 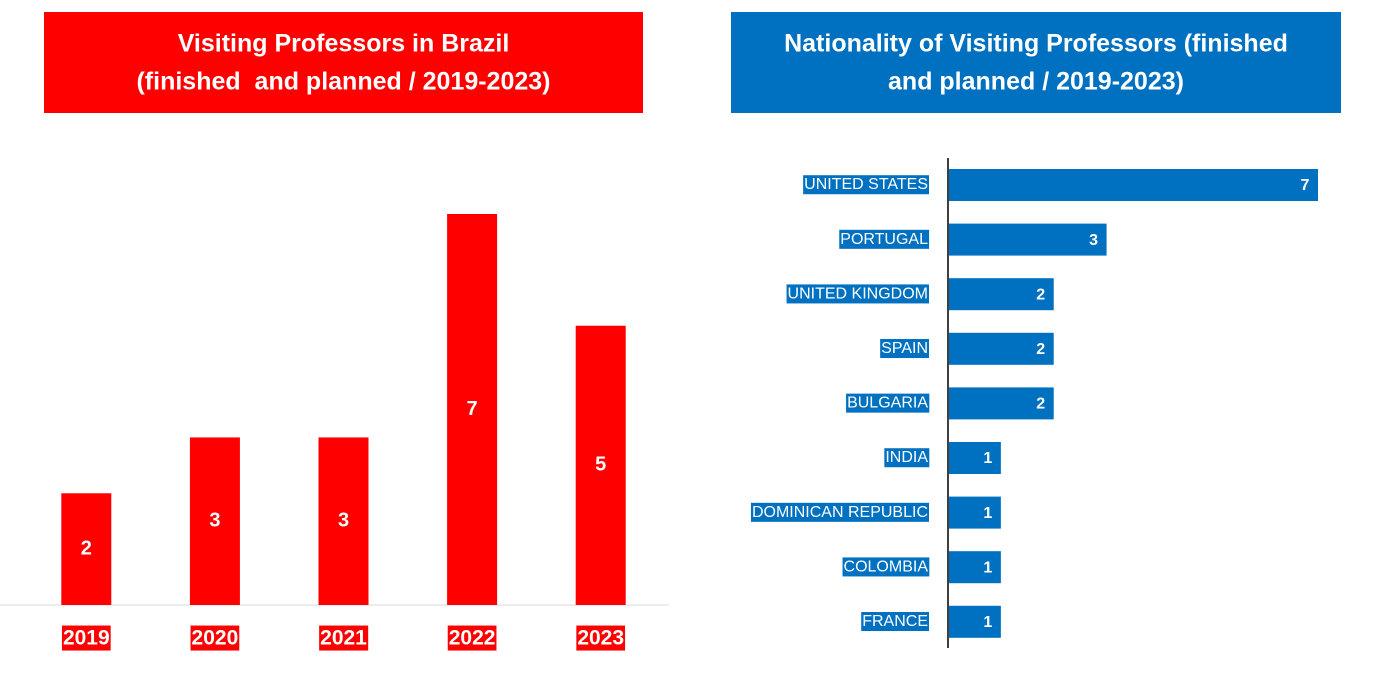 I want to click on y-tick-label: SPAIN, so click(x=904, y=348).